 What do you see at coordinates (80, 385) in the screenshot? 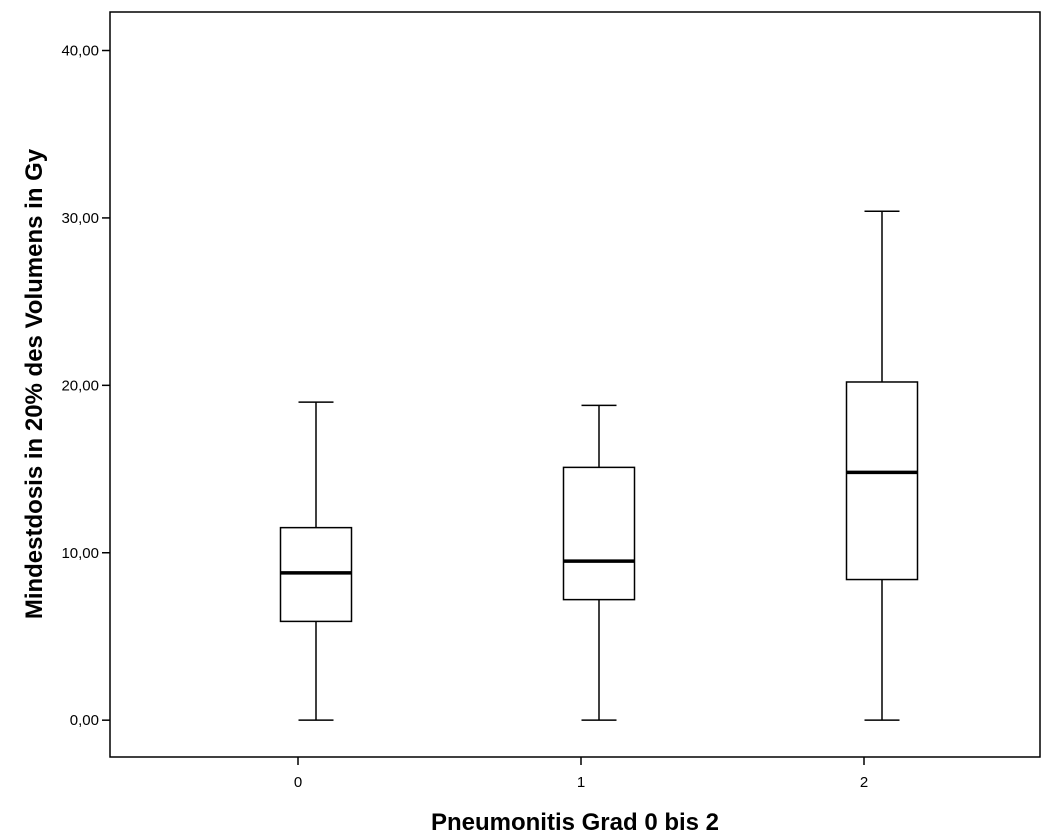
I see `y-tick-label: 20,00` at bounding box center [80, 385].